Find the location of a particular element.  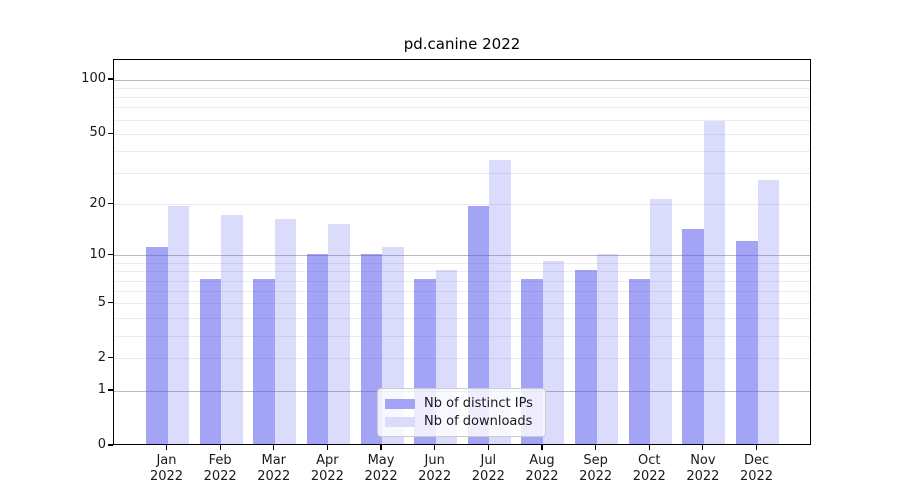

bar-downloads-mar is located at coordinates (285, 331).